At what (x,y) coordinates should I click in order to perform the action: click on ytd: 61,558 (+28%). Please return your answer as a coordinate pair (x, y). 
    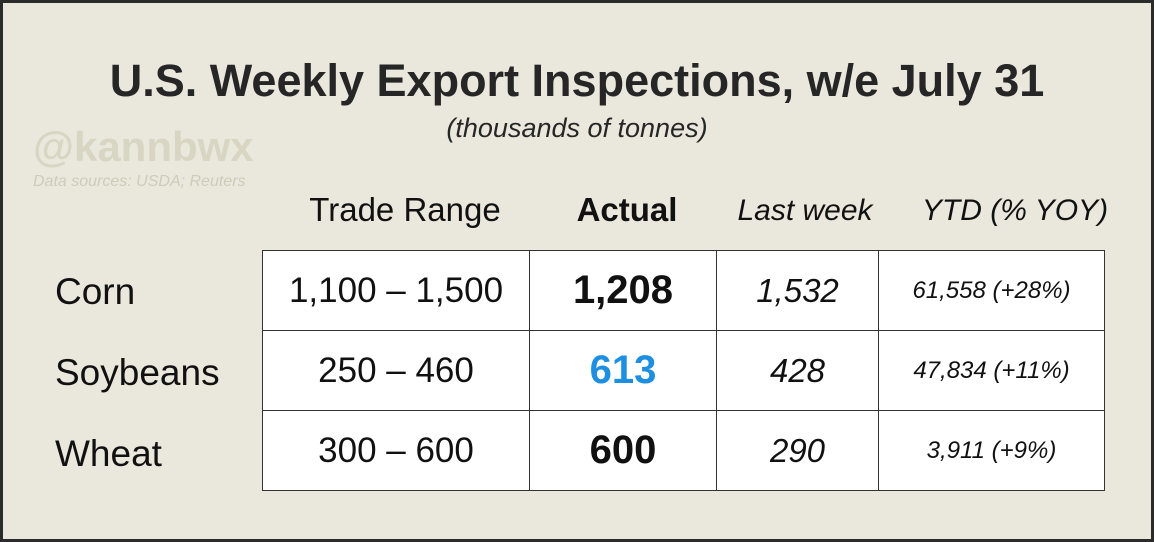
    Looking at the image, I should click on (991, 290).